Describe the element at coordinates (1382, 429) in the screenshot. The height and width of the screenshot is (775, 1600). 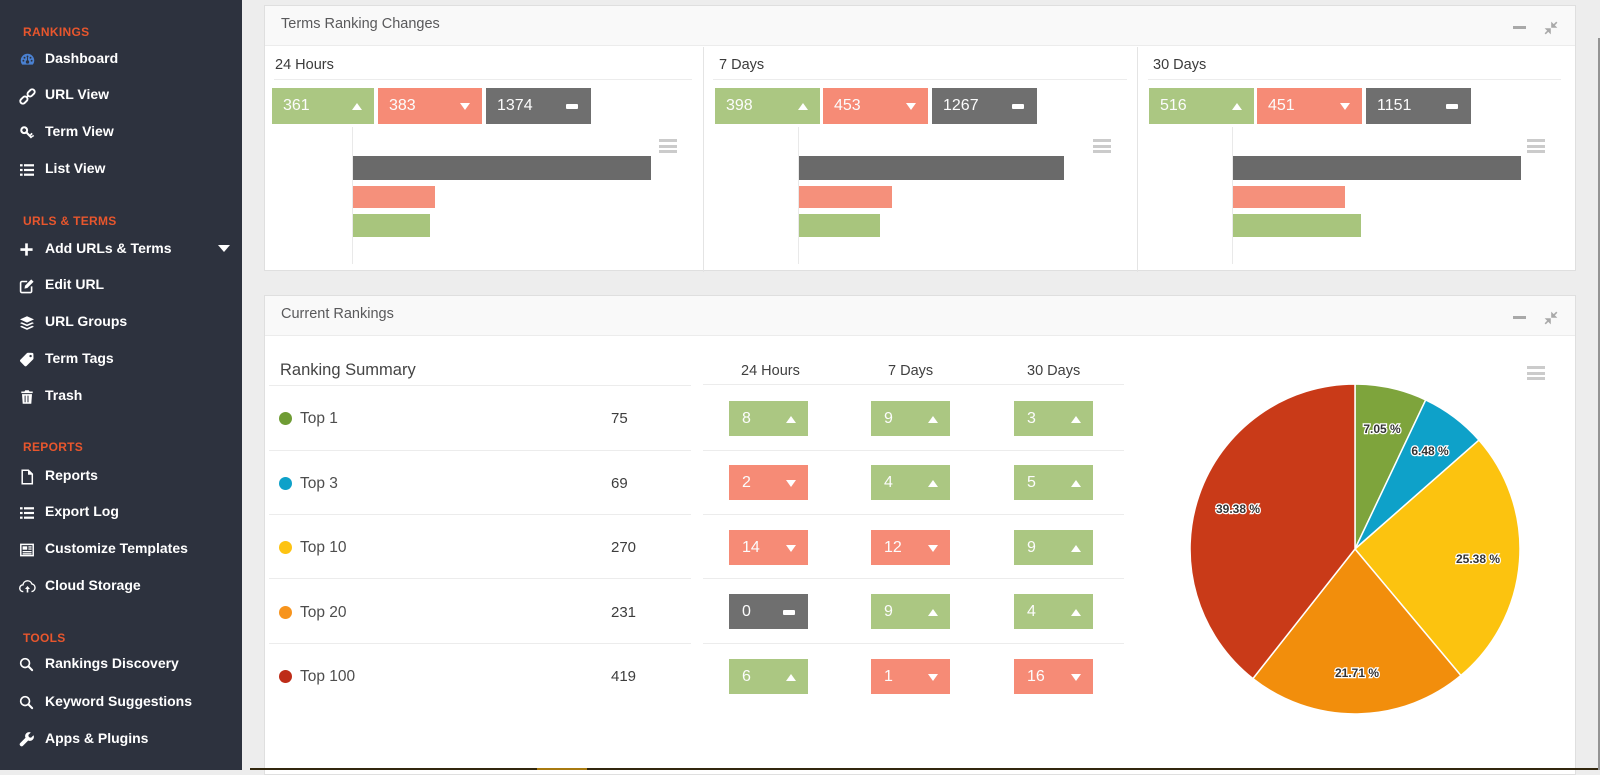
I see `svg-text: 7.05 %` at that location.